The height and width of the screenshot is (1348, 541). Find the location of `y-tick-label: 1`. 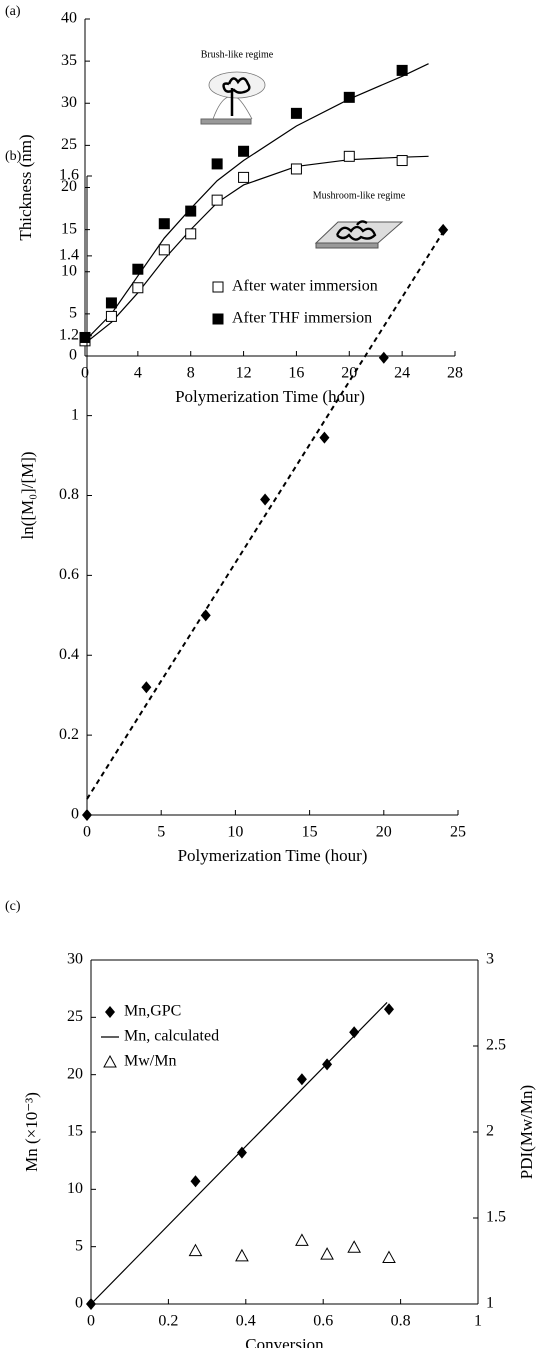

y-tick-label: 1 is located at coordinates (75, 414).